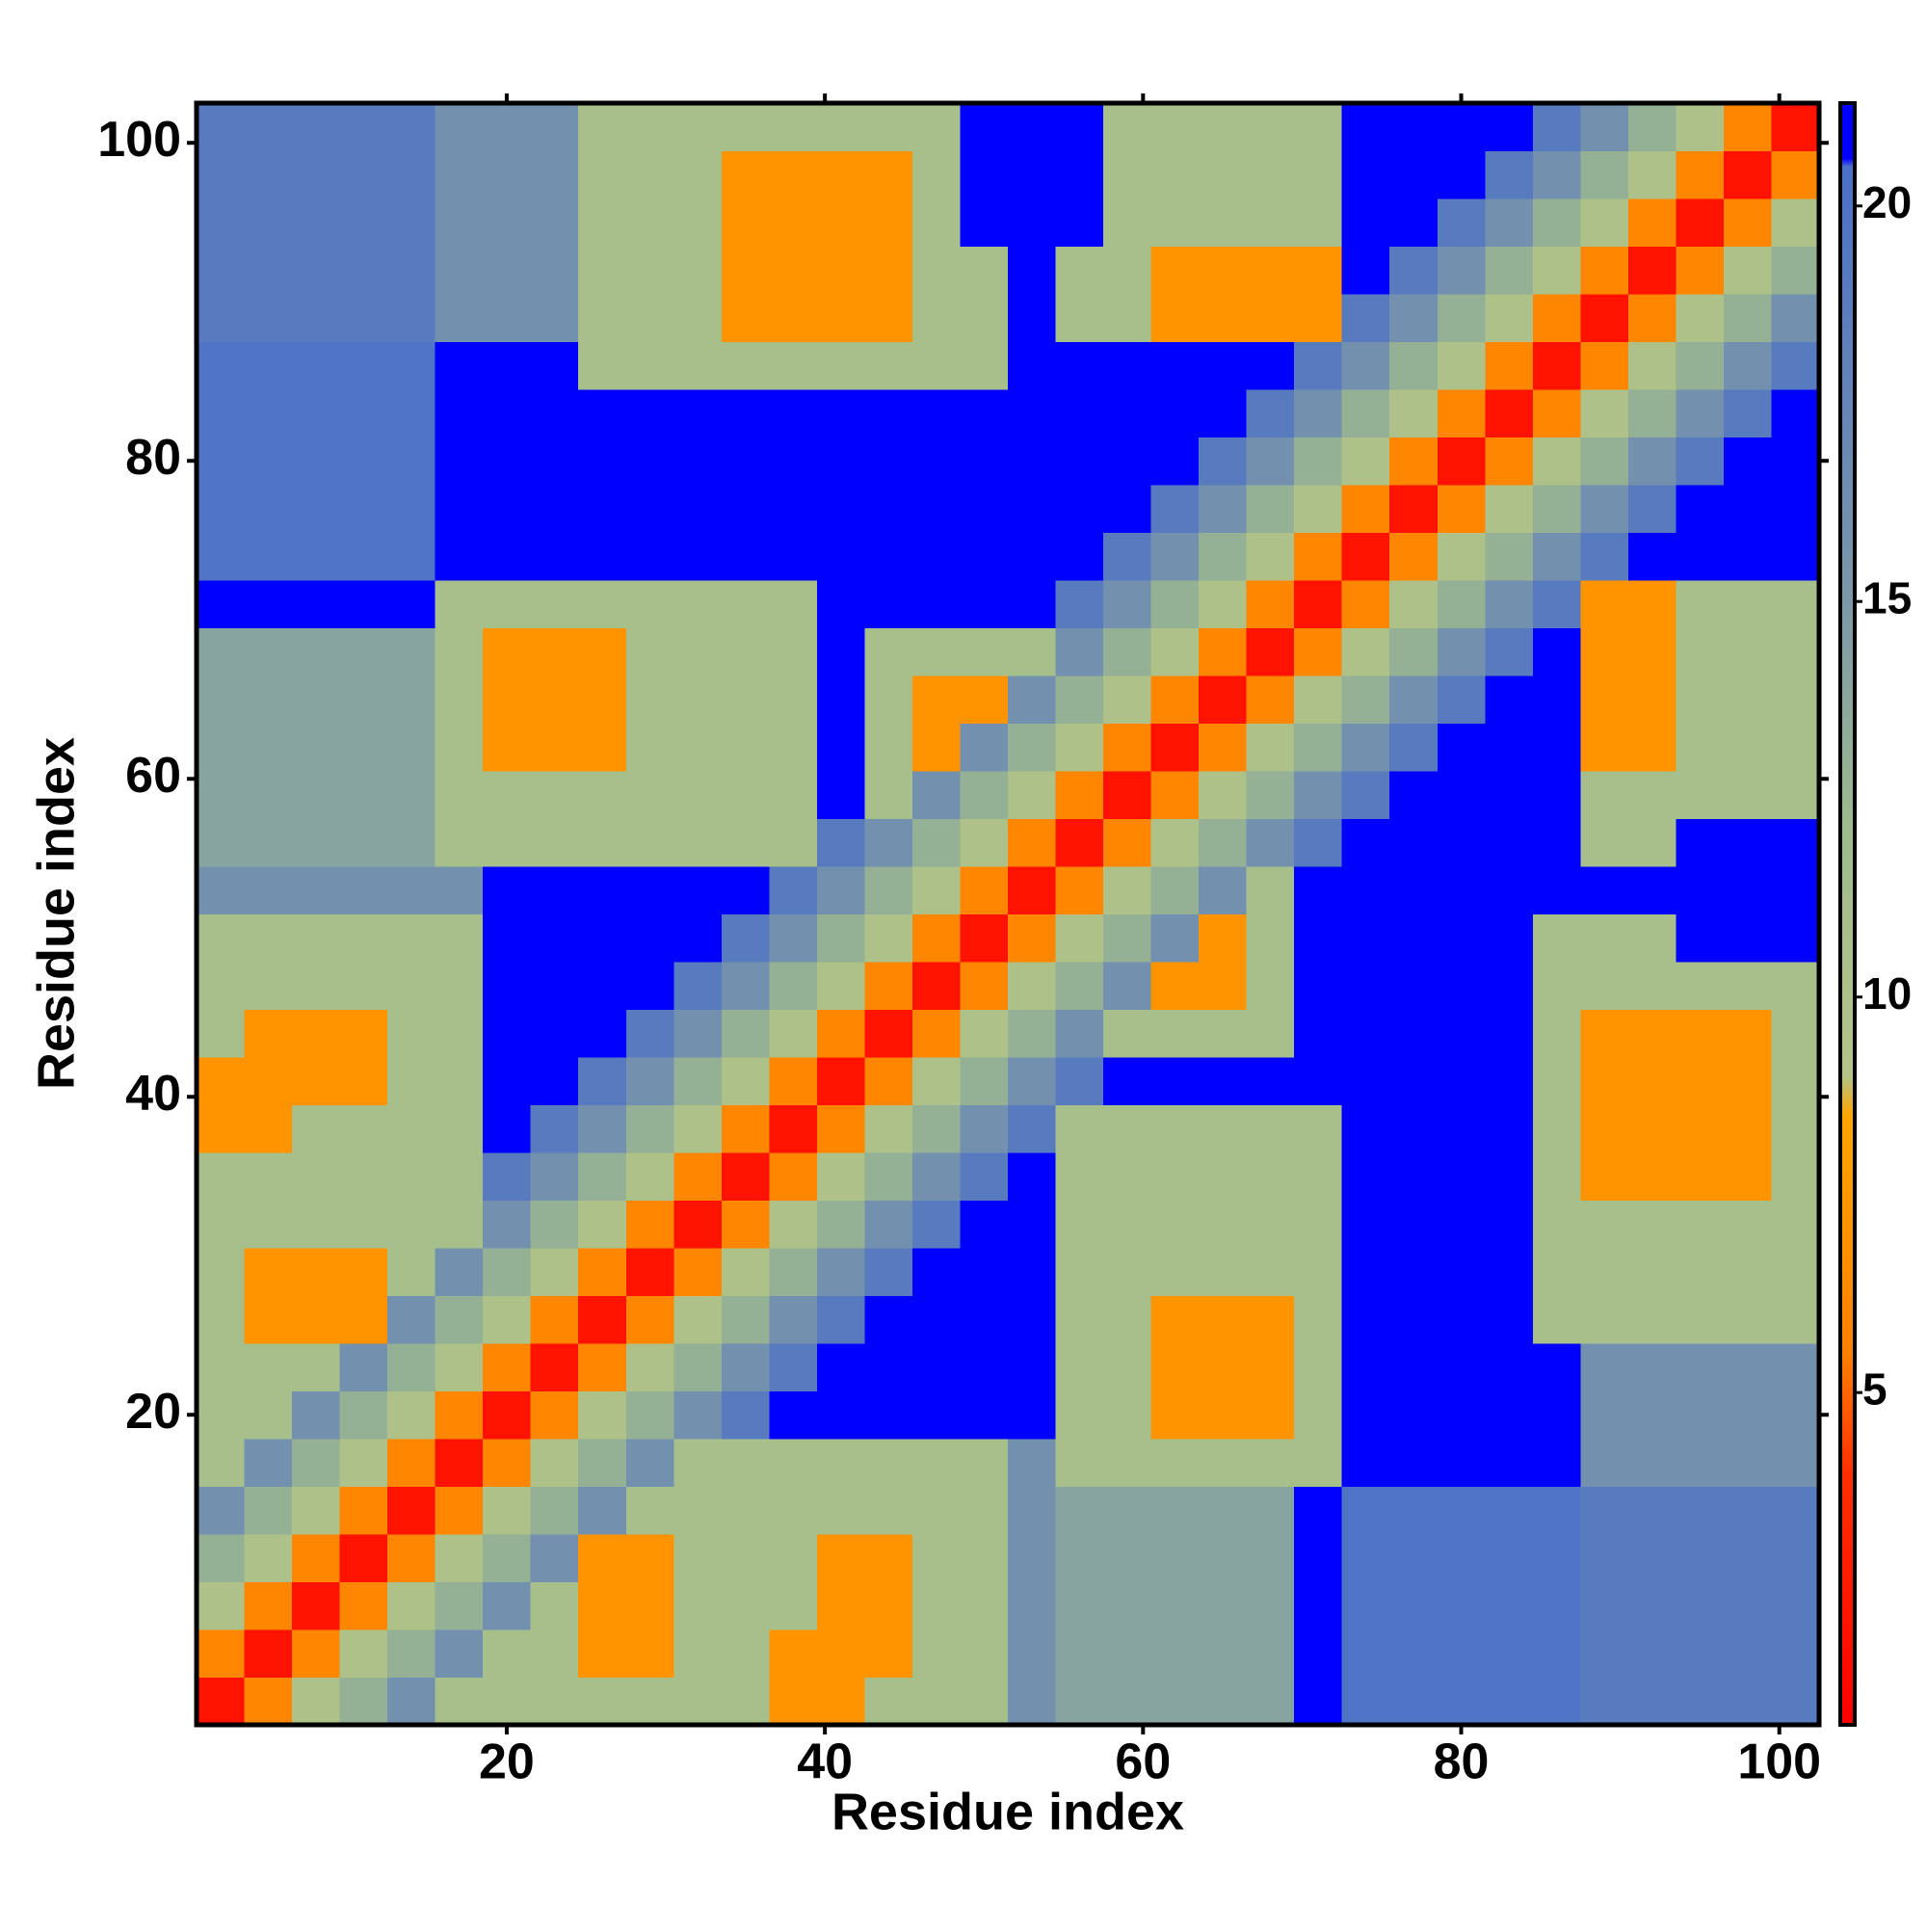 This screenshot has width=1927, height=1932. Describe the element at coordinates (56, 913) in the screenshot. I see `y-axis-title: Residue index` at that location.